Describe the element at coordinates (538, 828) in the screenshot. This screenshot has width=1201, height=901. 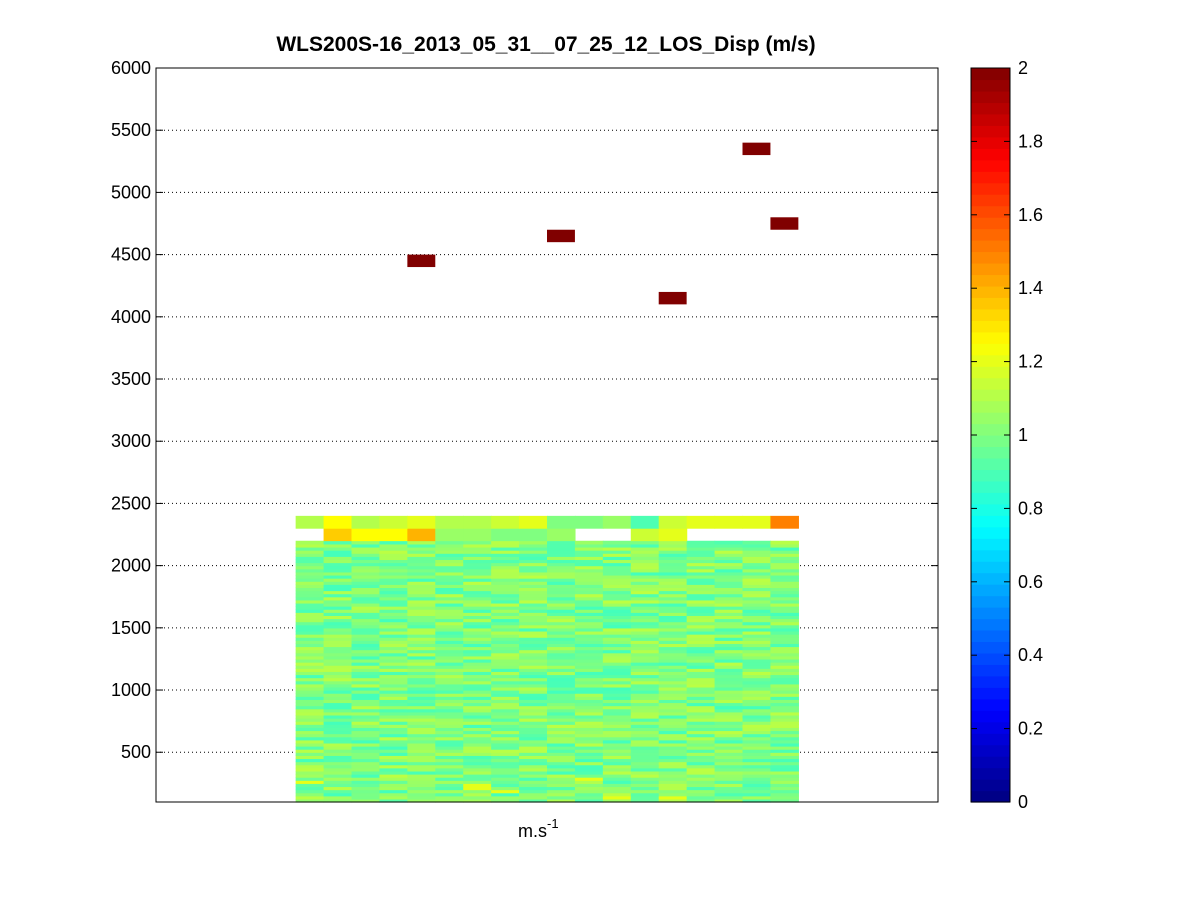
I see `x-axis-label: m.s-1` at that location.